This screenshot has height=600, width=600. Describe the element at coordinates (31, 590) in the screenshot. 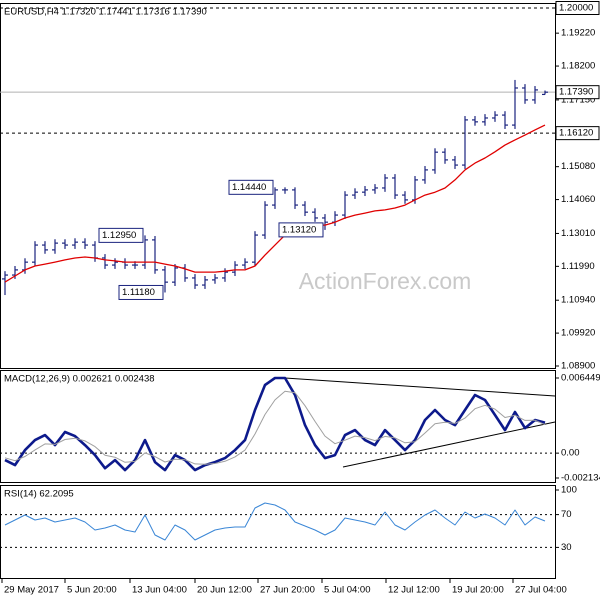

I see `x-tick-label: 29 May 2017` at that location.